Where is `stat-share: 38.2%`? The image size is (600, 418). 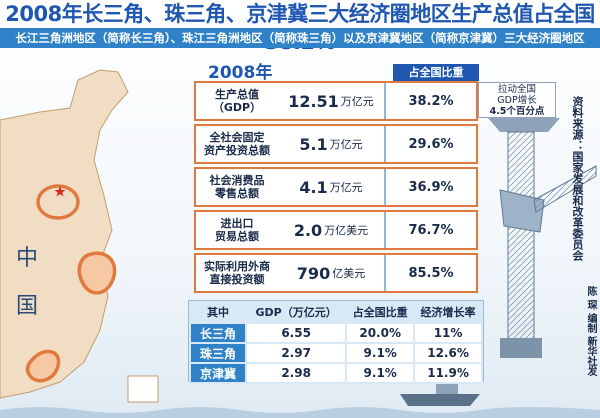 stat-share: 38.2% is located at coordinates (431, 101).